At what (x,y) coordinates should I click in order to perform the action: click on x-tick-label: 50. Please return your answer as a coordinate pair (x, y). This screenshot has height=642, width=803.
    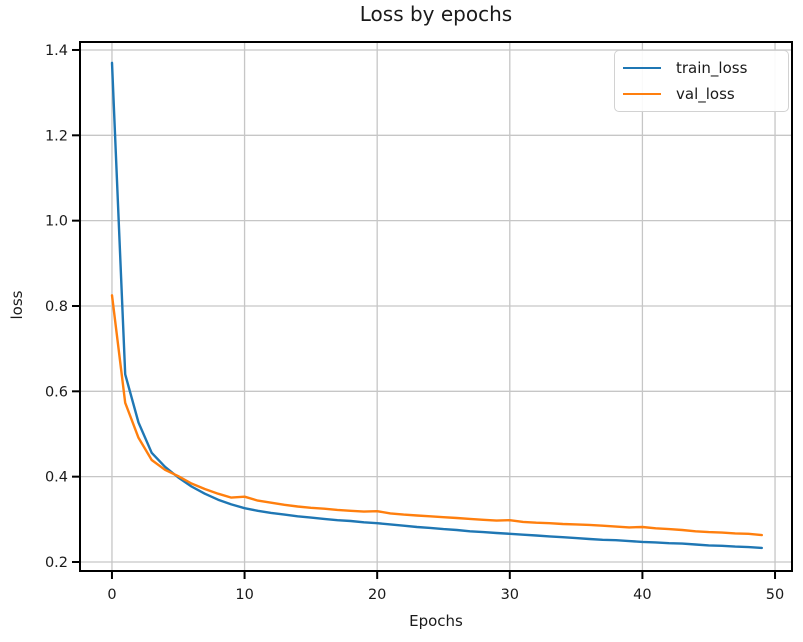
    Looking at the image, I should click on (775, 595).